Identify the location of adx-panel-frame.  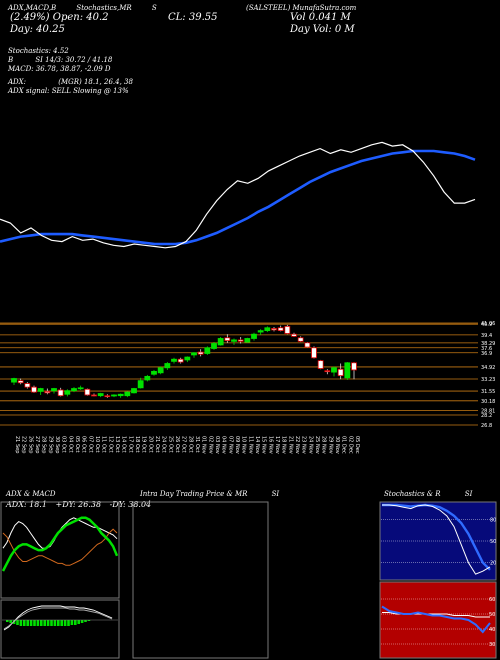
(60, 550).